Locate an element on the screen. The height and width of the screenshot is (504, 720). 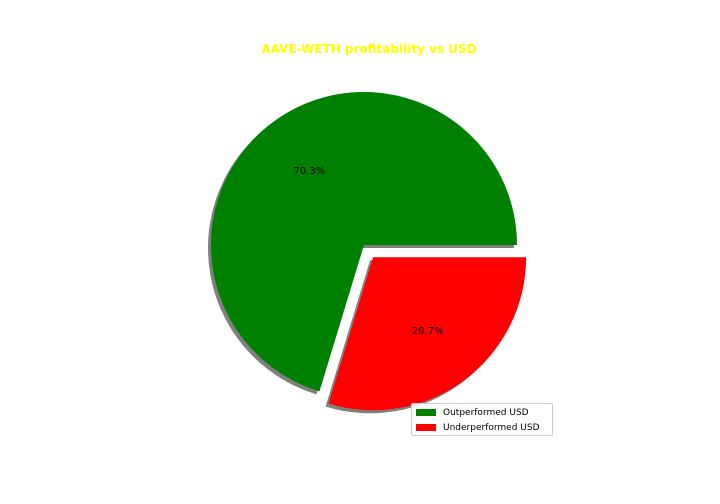
chart-title: AAVE-WETH profitability vs USD is located at coordinates (369, 49).